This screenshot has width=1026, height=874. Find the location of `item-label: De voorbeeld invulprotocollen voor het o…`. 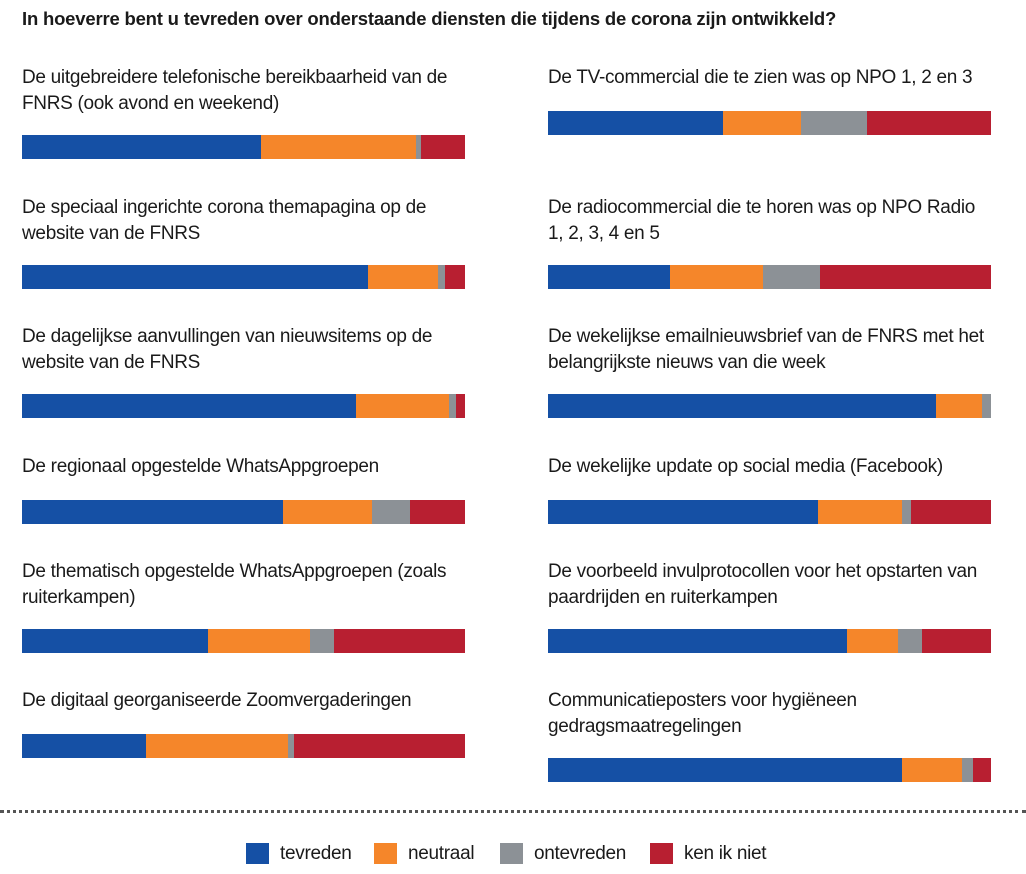

item-label: De voorbeeld invulprotocollen voor het o… is located at coordinates (763, 584).